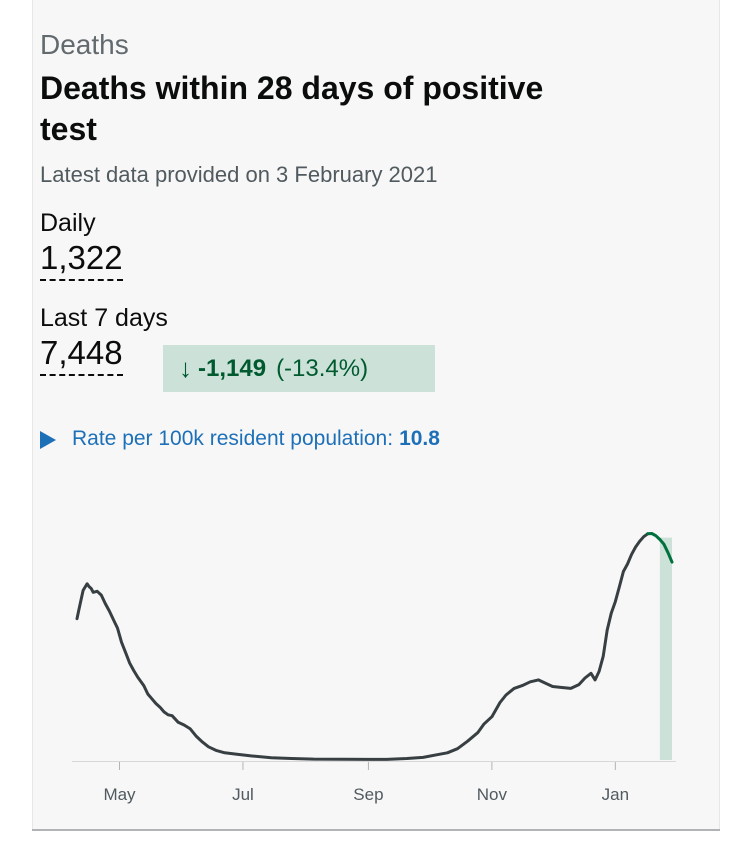  I want to click on change-percent: (-13.4%), so click(322, 368).